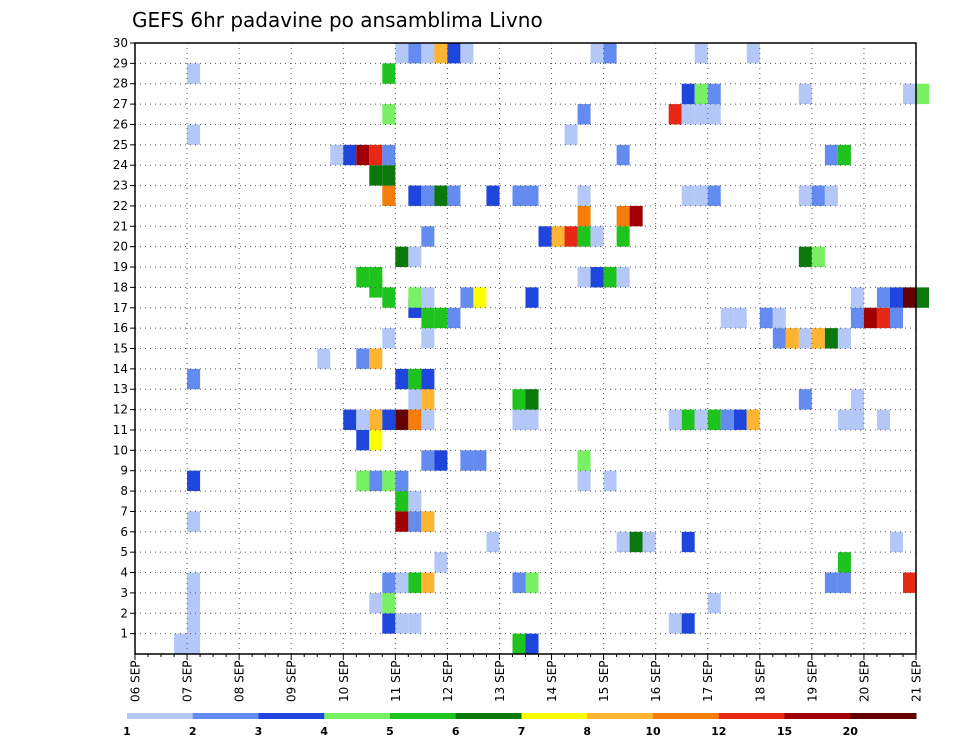 Image resolution: width=960 pixels, height=742 pixels. Describe the element at coordinates (656, 681) in the screenshot. I see `x-tick-label: 16 SEP` at that location.